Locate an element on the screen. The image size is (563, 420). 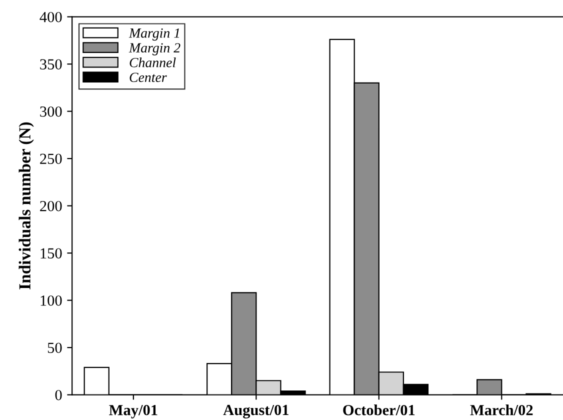
y-tick-label: 400 is located at coordinates (51, 17).